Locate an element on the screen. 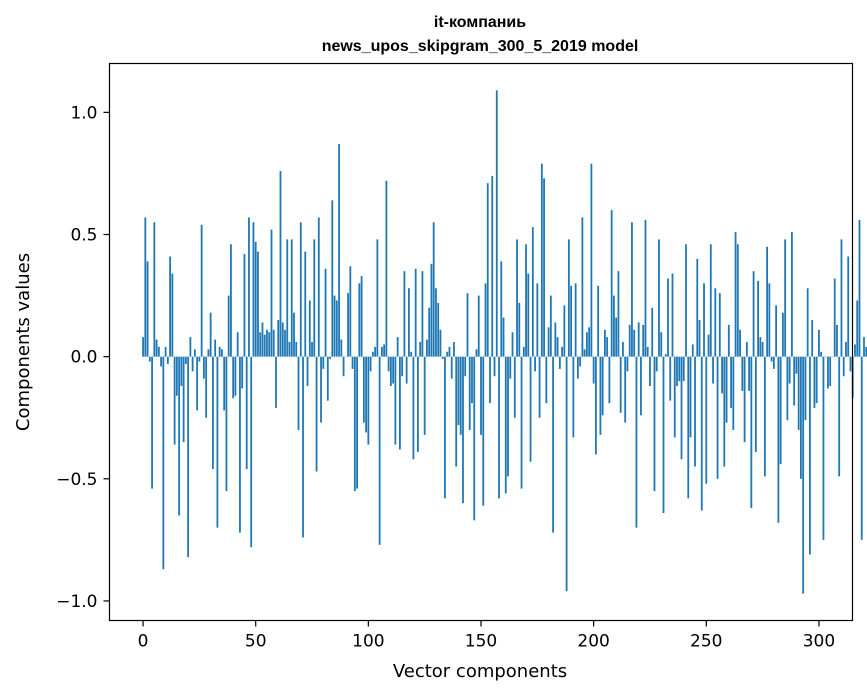 The width and height of the screenshot is (867, 696). y-axis-ticks: 1.0 0.5 0.0 −0.5 −1.0 is located at coordinates (83, 357).